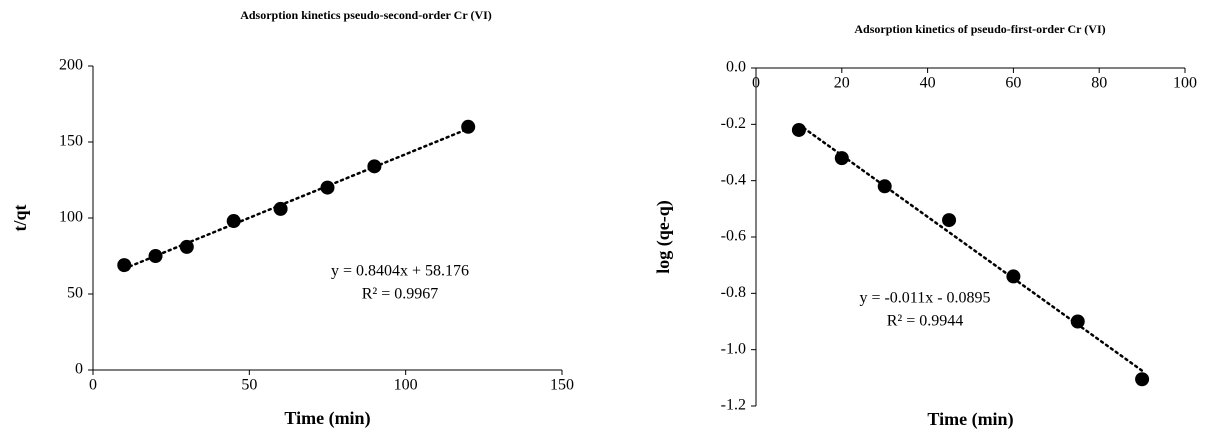 This screenshot has width=1212, height=436. What do you see at coordinates (733, 405) in the screenshot?
I see `y-tick-label: -1.2` at bounding box center [733, 405].